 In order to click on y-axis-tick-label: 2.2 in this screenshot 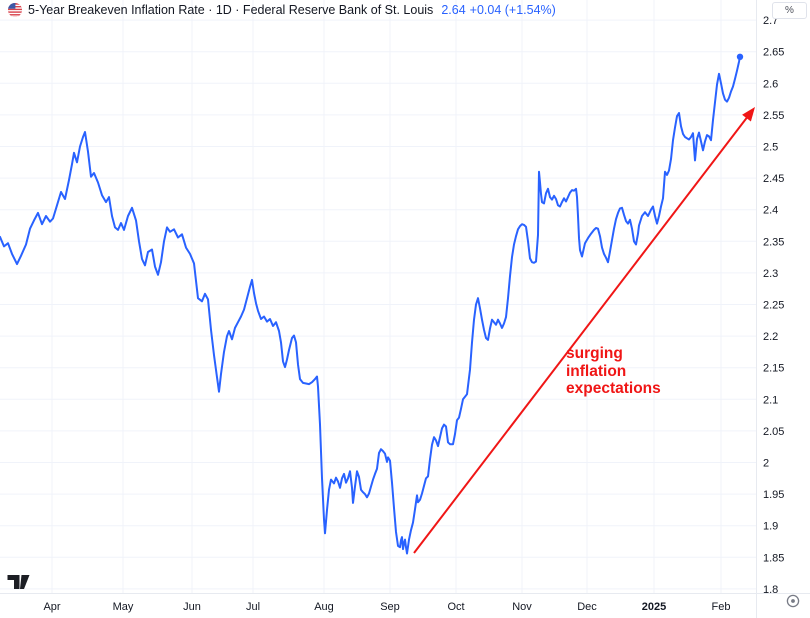, I will do `click(770, 337)`.